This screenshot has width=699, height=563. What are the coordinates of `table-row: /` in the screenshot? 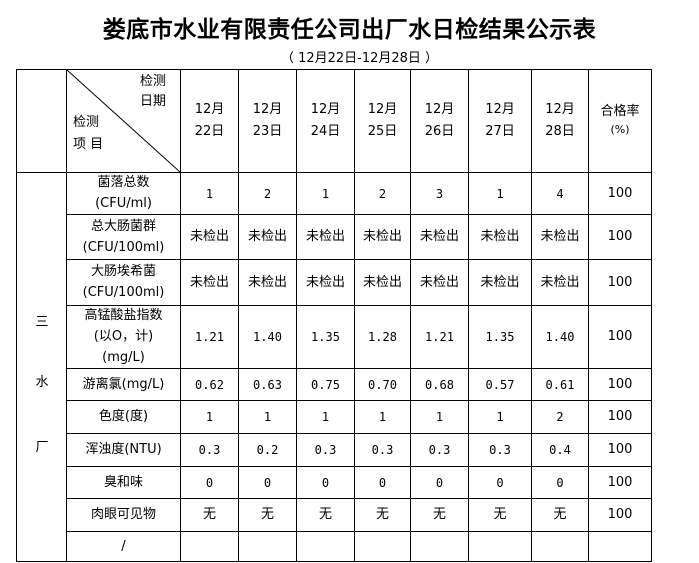 It's located at (334, 546).